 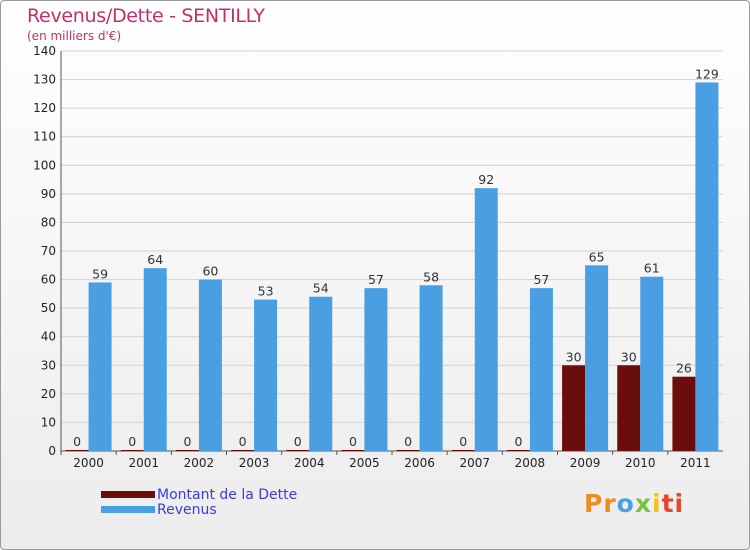 I want to click on legend-label-revenus: Revenus, so click(x=187, y=509).